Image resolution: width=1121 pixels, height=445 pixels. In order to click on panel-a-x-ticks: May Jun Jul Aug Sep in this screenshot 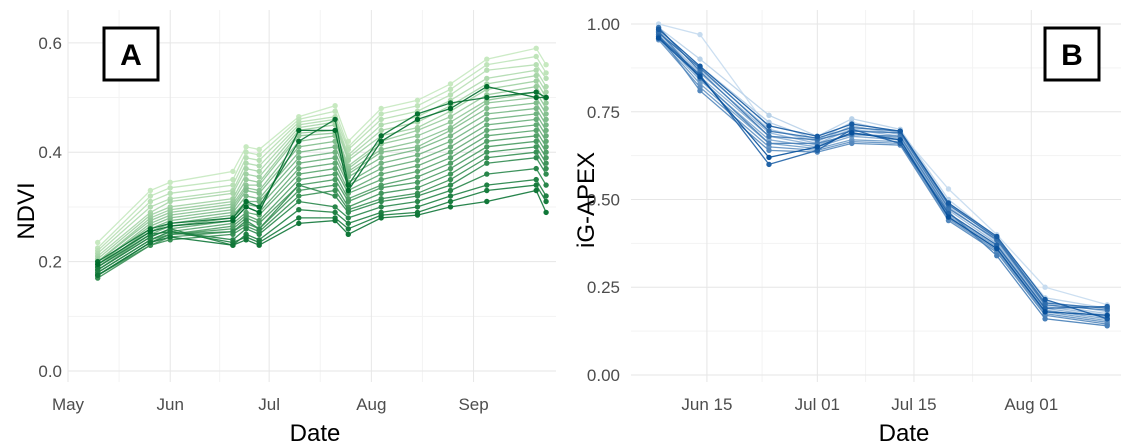, I will do `click(270, 404)`.